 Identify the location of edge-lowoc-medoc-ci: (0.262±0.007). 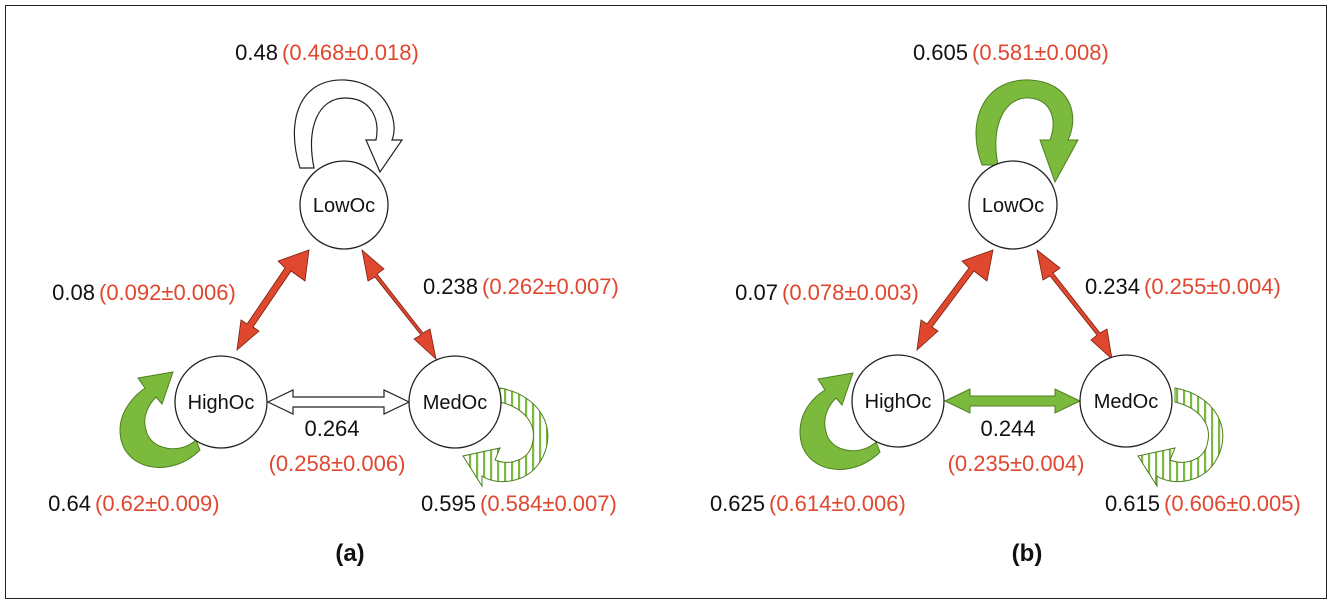
(550, 286).